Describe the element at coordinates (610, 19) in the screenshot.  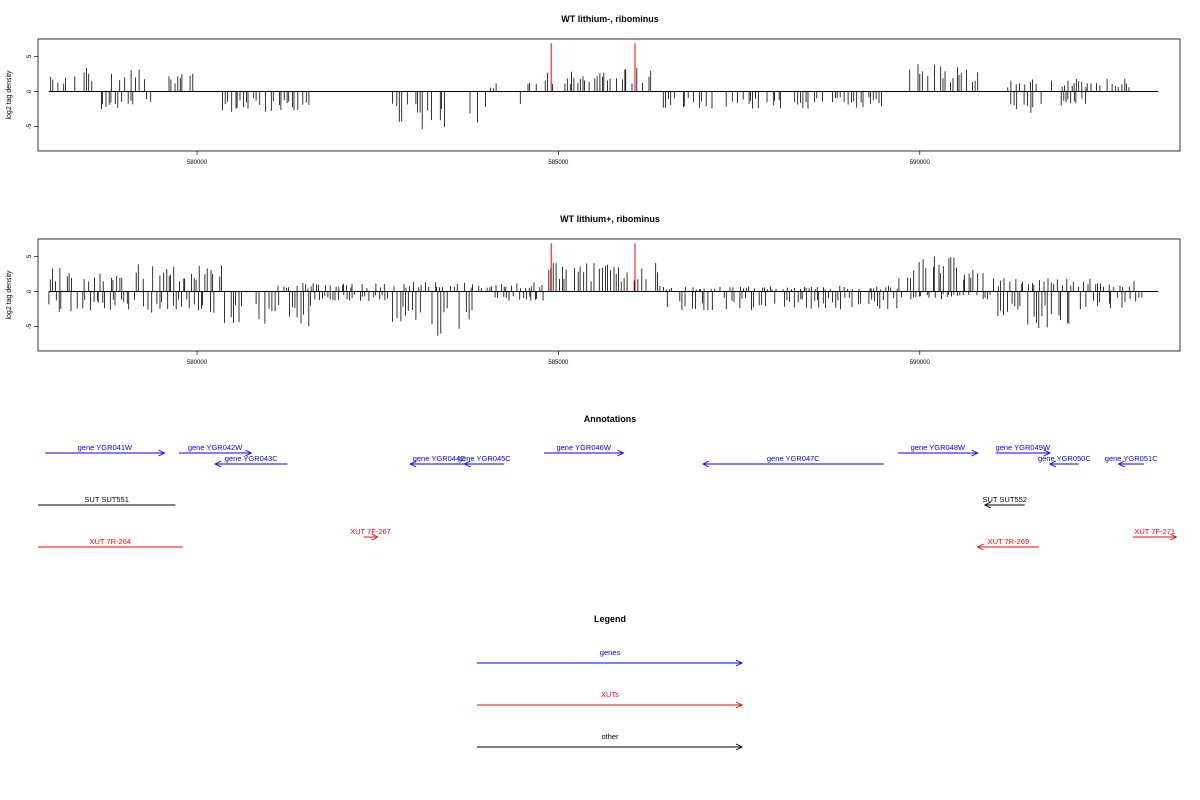
I see `chart-title: WT lithium-, ribominus` at that location.